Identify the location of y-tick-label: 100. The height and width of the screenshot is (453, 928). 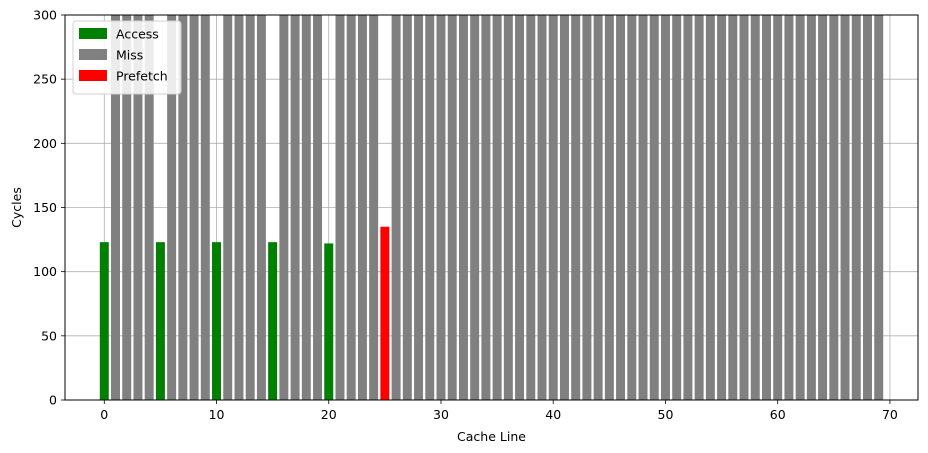
(45, 271).